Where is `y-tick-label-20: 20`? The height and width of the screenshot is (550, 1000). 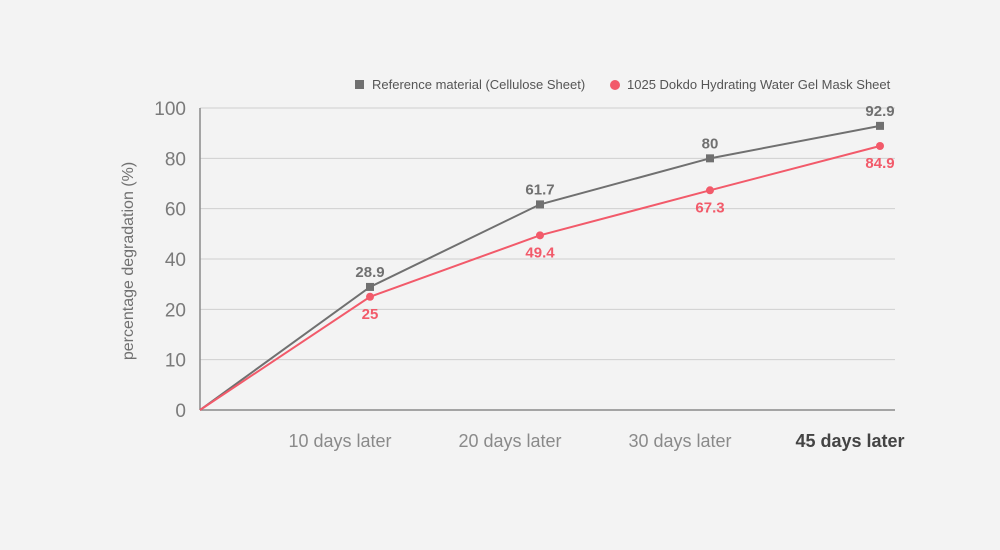 y-tick-label-20: 20 is located at coordinates (175, 310).